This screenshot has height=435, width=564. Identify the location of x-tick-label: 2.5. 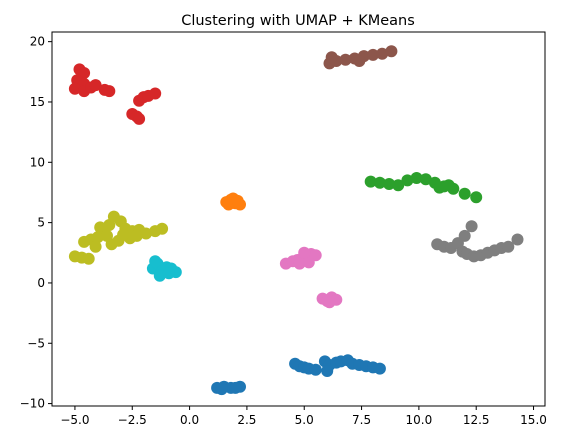
(246, 420).